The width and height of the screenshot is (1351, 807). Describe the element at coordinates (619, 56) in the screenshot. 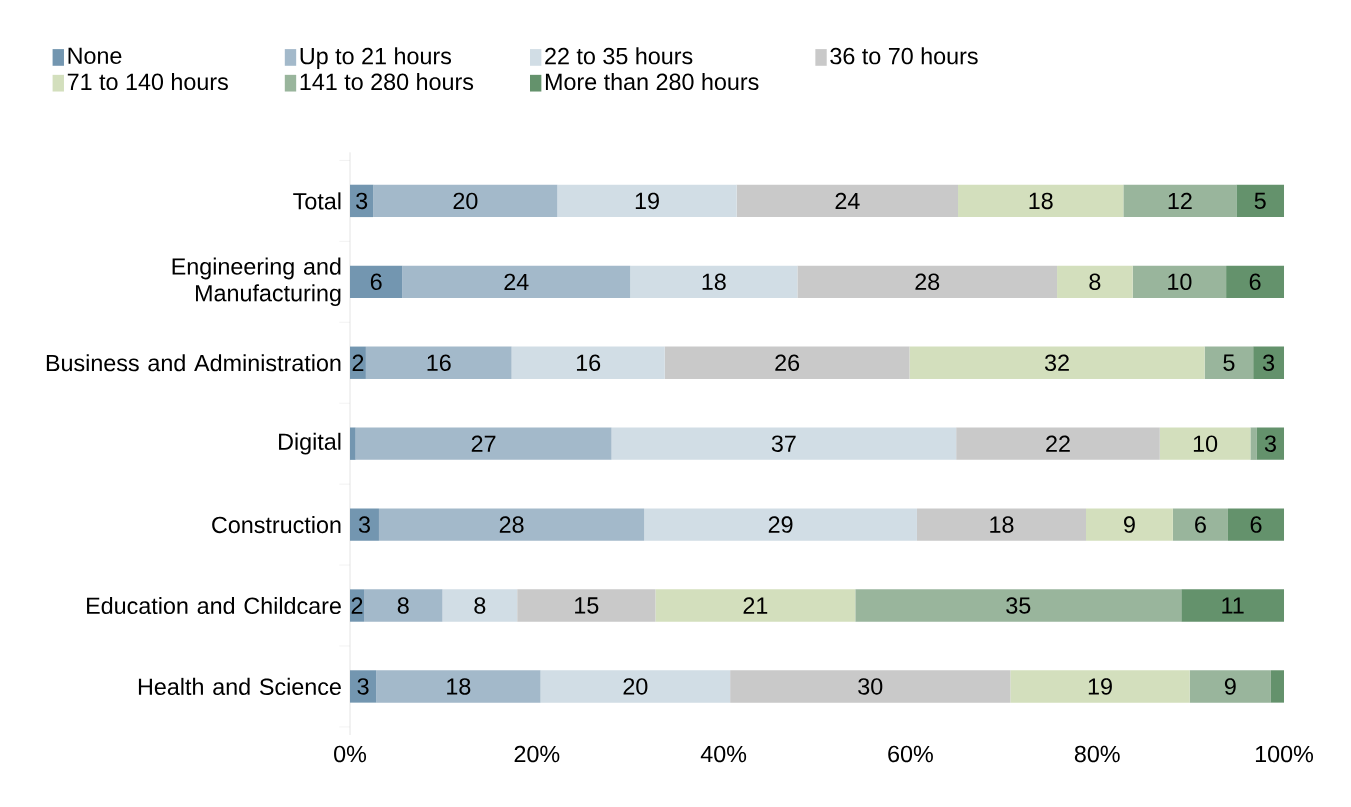

I see `legend-label: 22 to 35 hours` at that location.